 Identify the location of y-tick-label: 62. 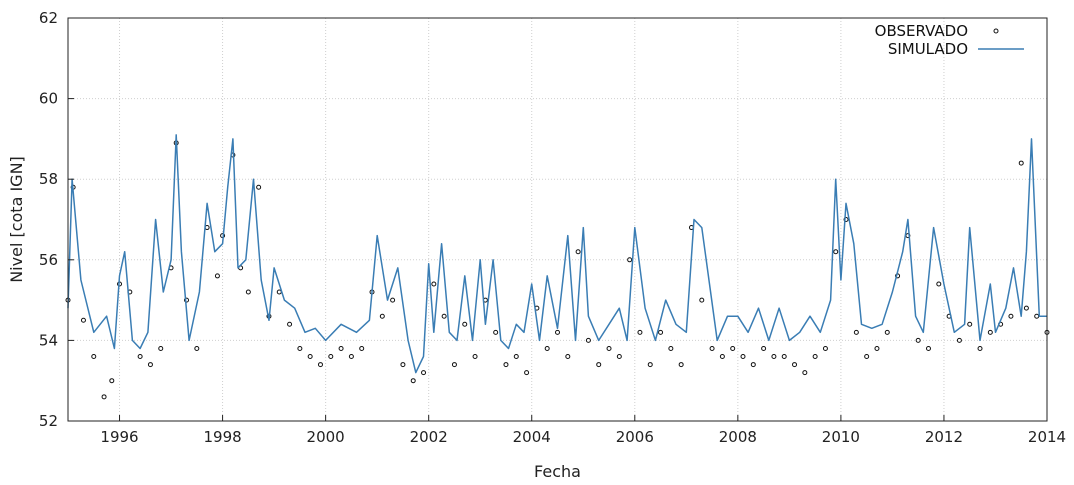
(48, 18).